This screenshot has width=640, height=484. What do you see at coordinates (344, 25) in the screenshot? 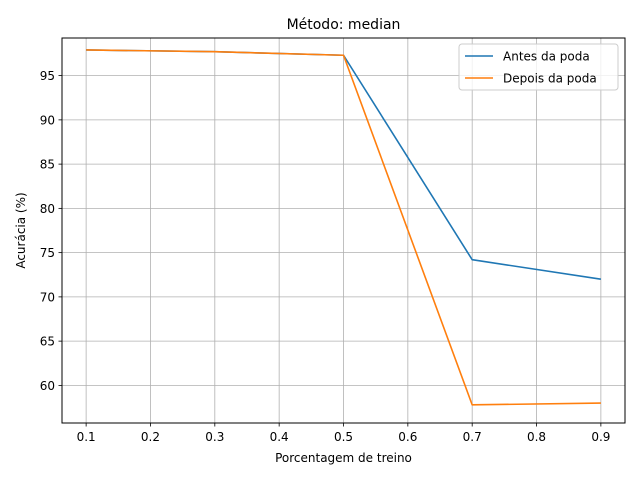
I see `chart-title: Método: median` at bounding box center [344, 25].